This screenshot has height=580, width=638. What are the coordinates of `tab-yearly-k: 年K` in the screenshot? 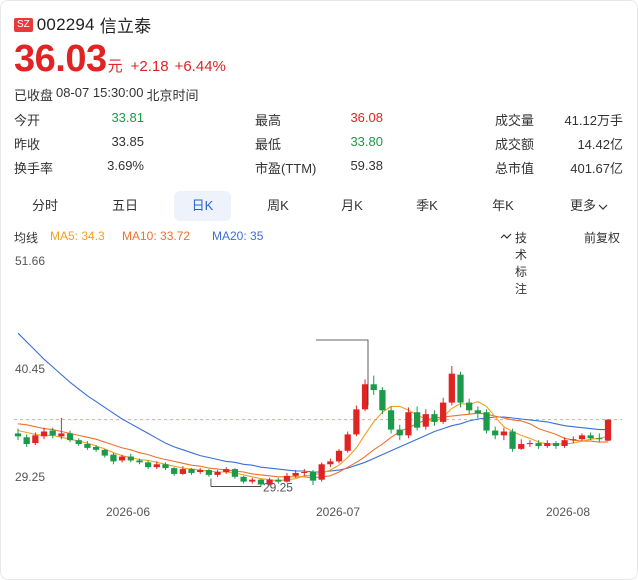 It's located at (503, 205).